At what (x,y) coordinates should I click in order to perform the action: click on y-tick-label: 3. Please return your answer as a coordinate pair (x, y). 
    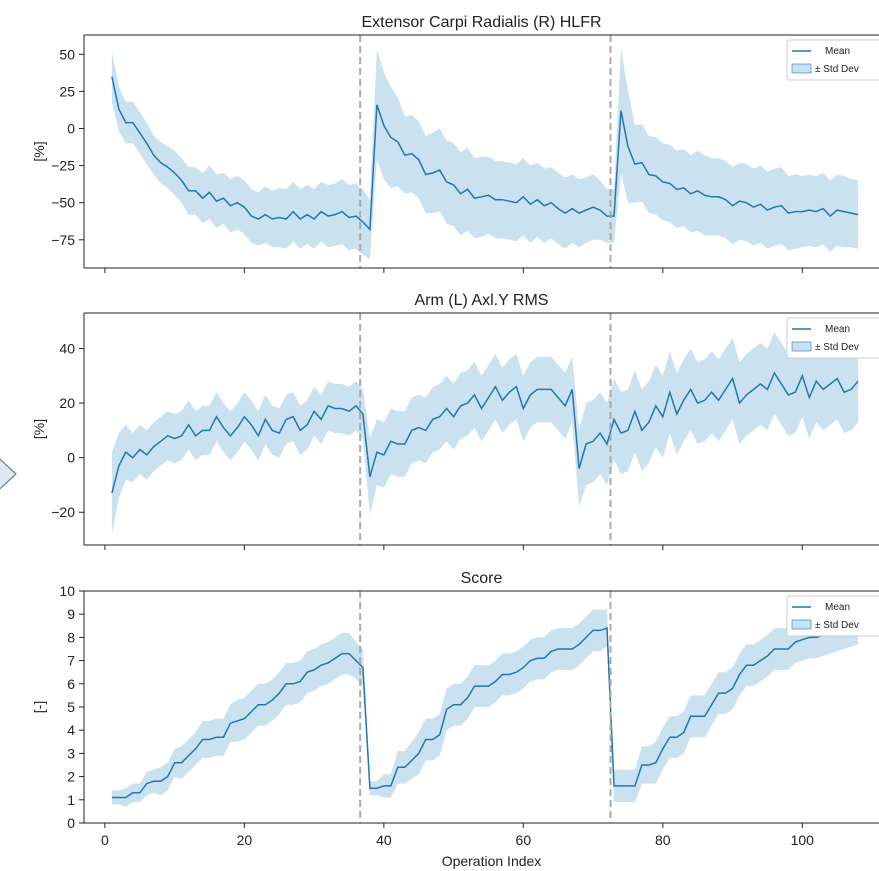
    Looking at the image, I should click on (71, 753).